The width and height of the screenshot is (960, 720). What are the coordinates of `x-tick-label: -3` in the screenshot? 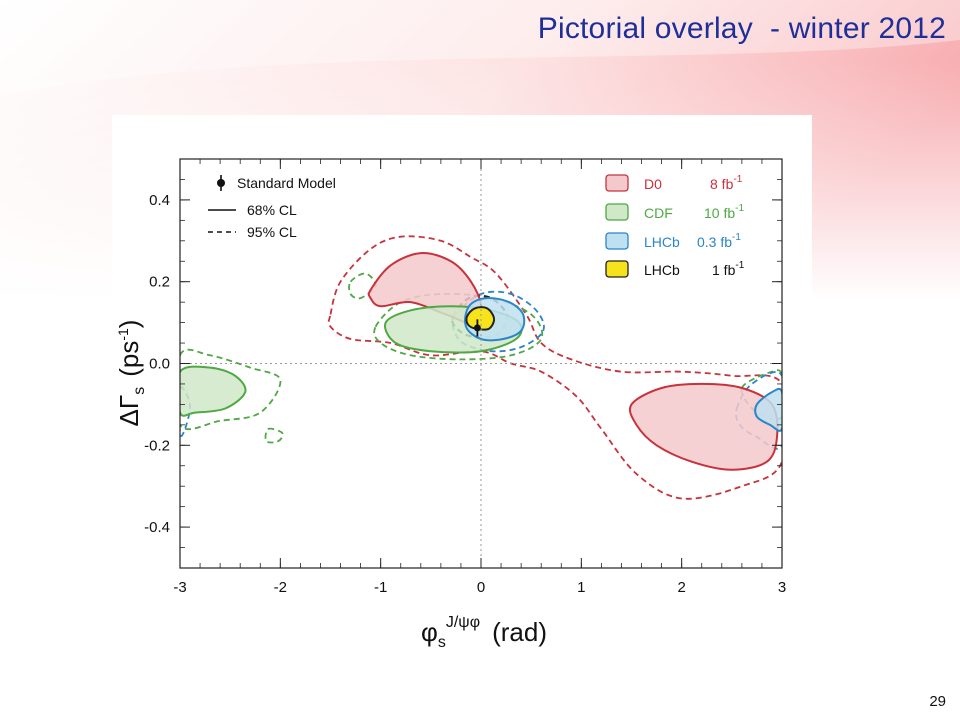 It's located at (179, 587).